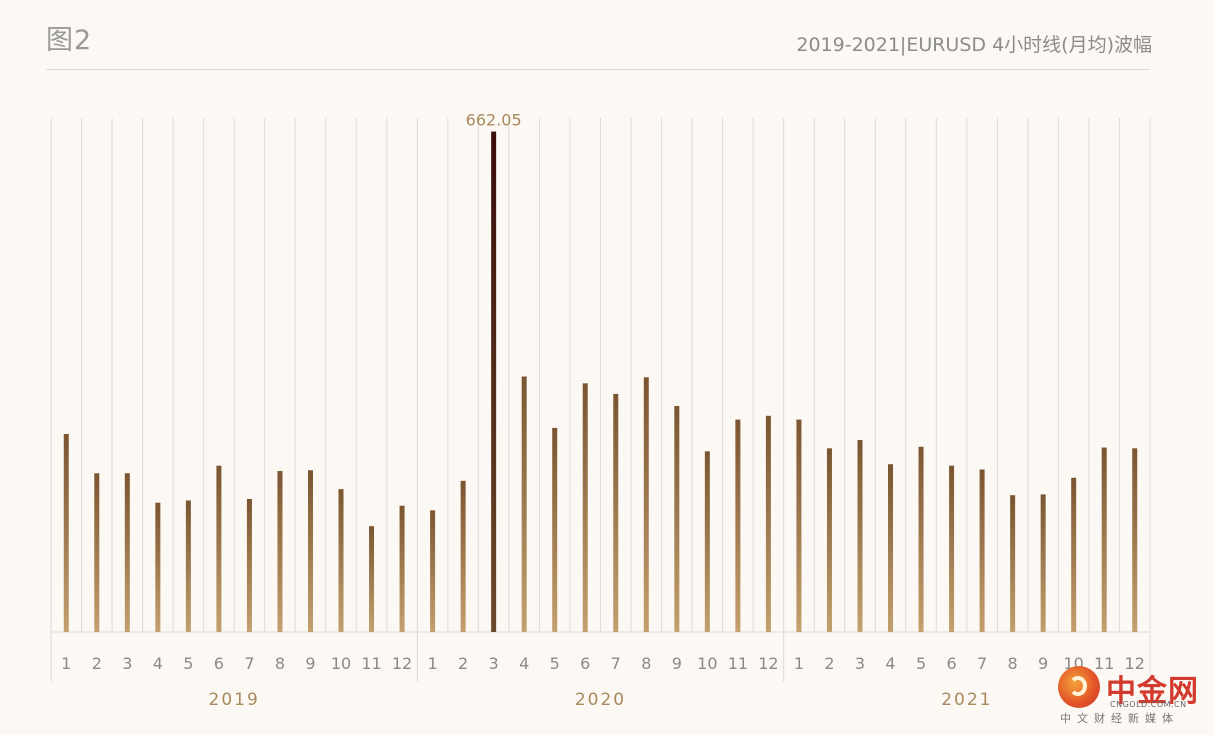  What do you see at coordinates (1148, 704) in the screenshot?
I see `watermark-domain: CNGOLD.COM.CN` at bounding box center [1148, 704].